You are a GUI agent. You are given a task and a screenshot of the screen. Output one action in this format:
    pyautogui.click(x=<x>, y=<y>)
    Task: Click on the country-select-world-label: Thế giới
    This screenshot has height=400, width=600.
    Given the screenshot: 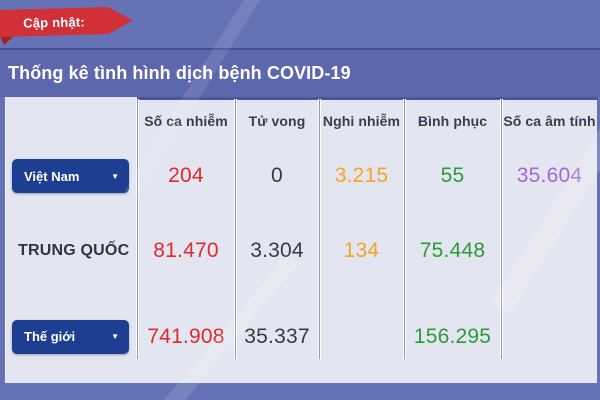 What is the action you would take?
    pyautogui.click(x=50, y=336)
    